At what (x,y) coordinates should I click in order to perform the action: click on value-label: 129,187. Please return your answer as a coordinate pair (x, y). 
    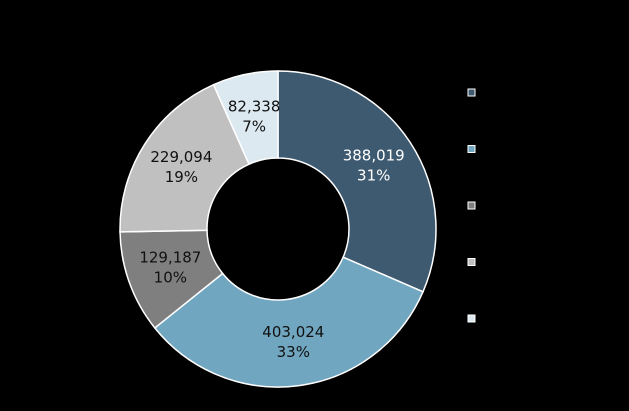
    Looking at the image, I should click on (170, 257).